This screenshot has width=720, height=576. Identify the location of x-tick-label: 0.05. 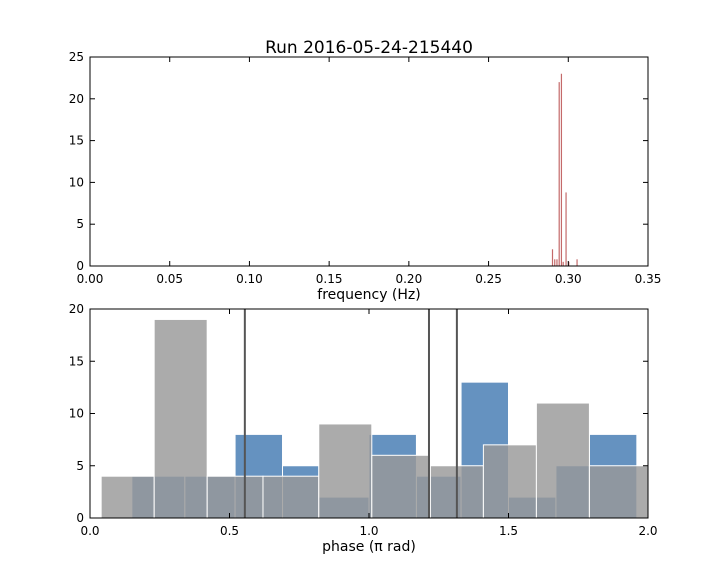
(169, 279).